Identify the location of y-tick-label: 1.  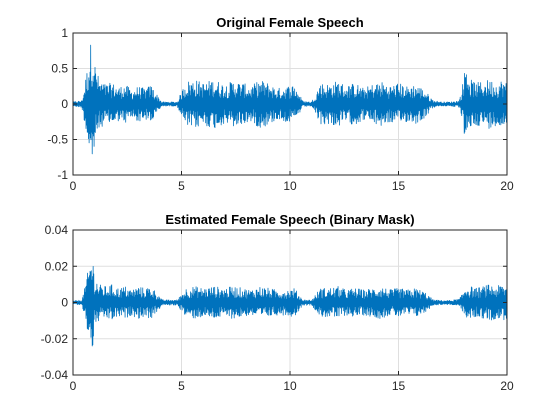
(64, 33).